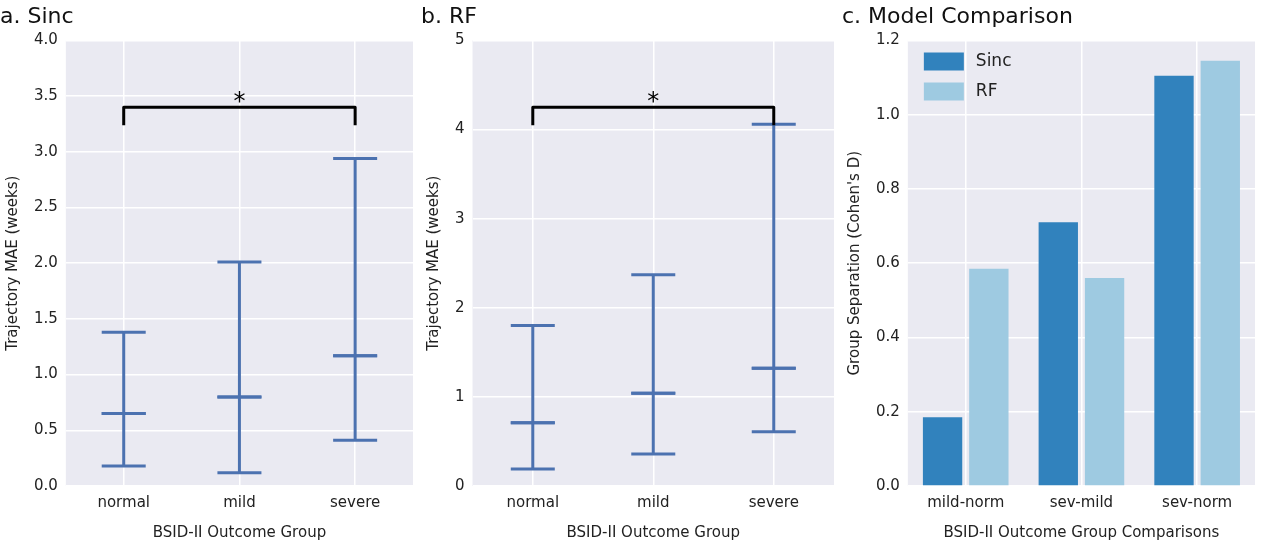 The height and width of the screenshot is (546, 1263). Describe the element at coordinates (46, 150) in the screenshot. I see `y-tick-label: 3.0` at that location.